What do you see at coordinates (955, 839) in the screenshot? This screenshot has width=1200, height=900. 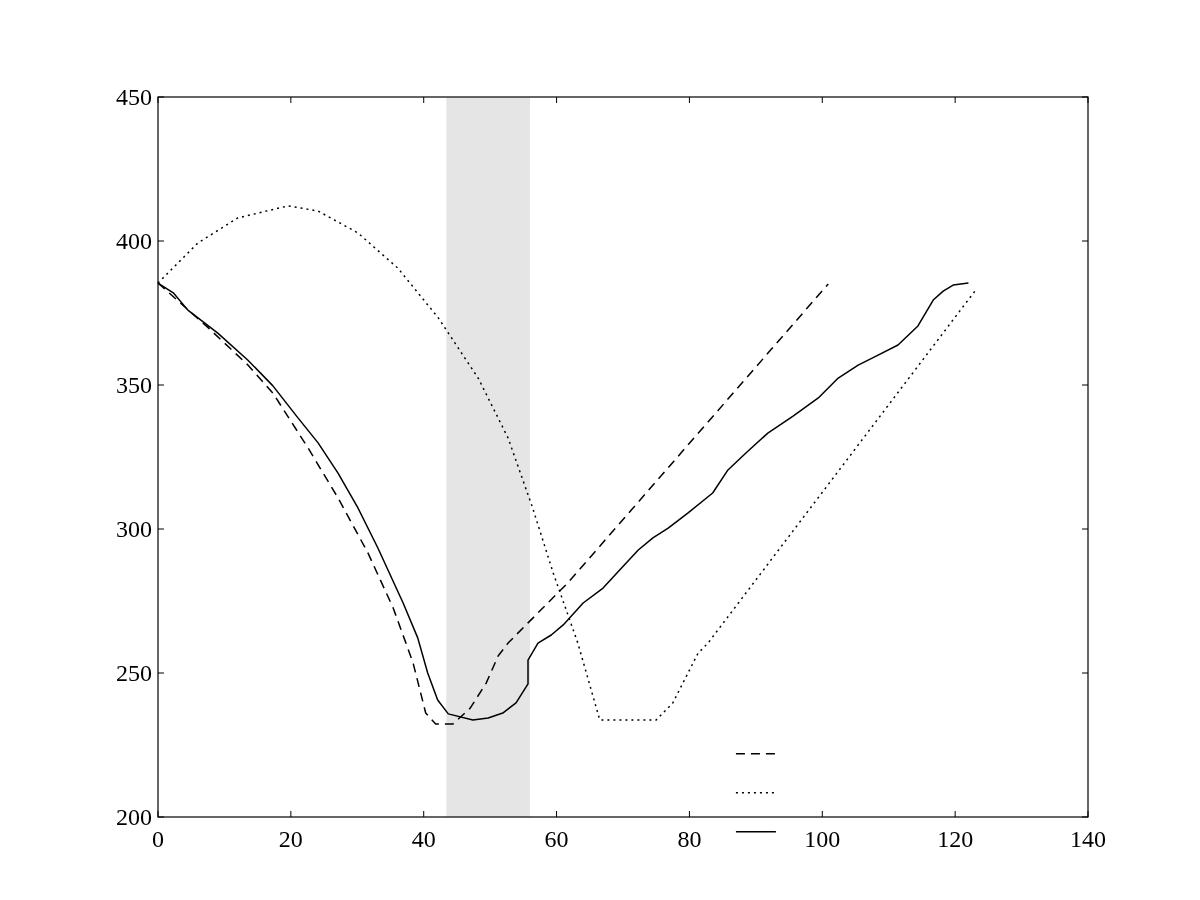 I see `x-tick-label: 120` at bounding box center [955, 839].